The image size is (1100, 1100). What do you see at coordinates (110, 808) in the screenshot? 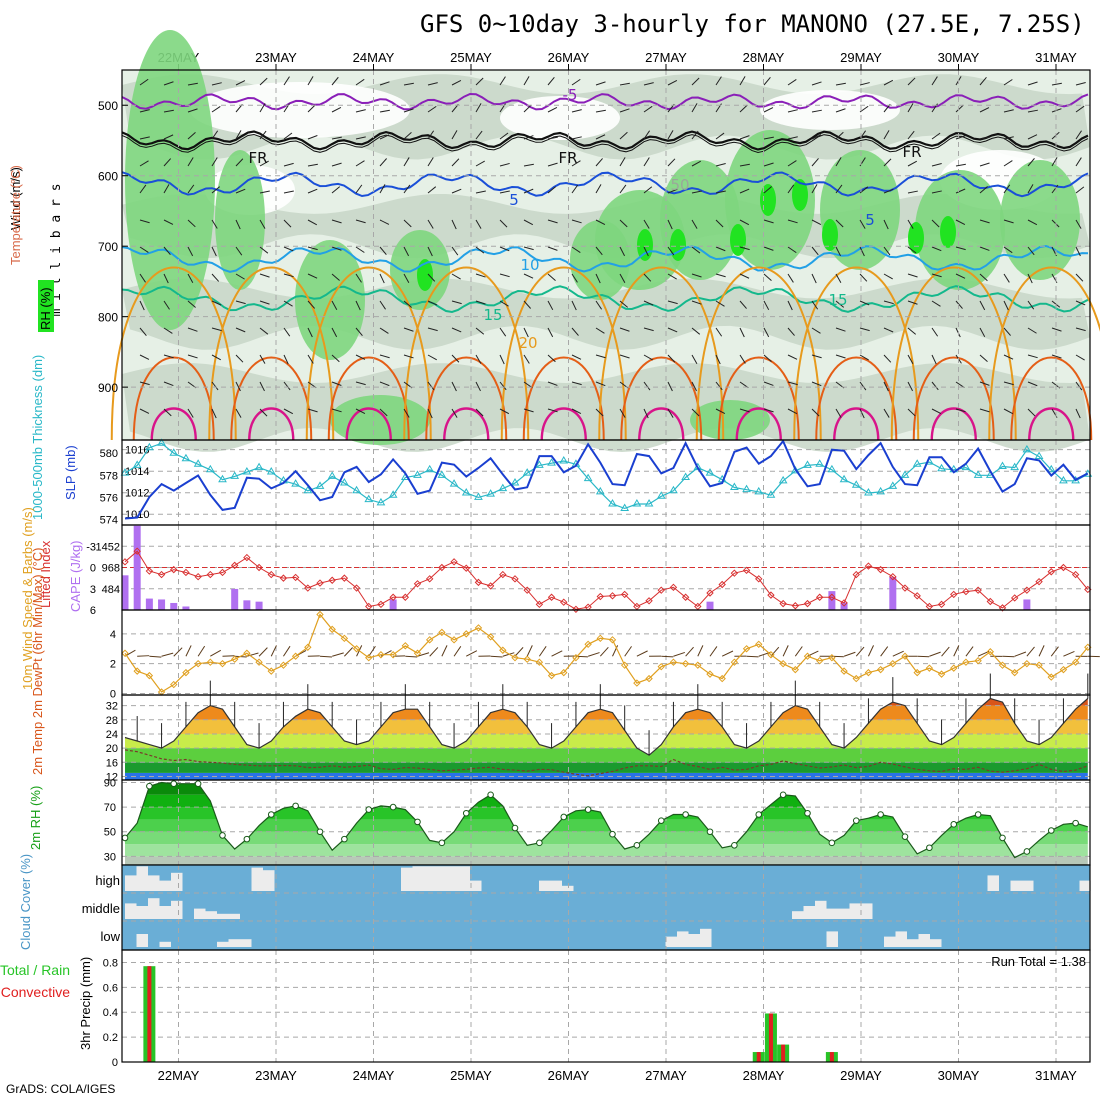
I see `rh-tick-label: 70` at bounding box center [110, 808].